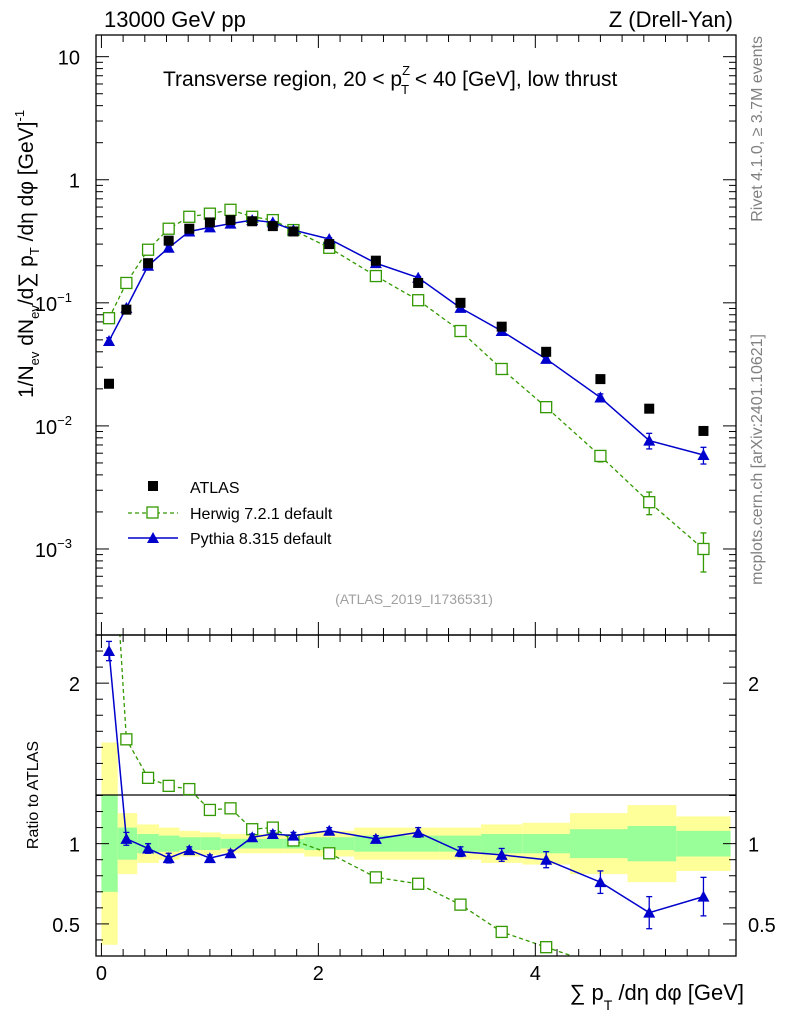  Describe the element at coordinates (152, 512) in the screenshot. I see `legend-marker-herwig` at that location.